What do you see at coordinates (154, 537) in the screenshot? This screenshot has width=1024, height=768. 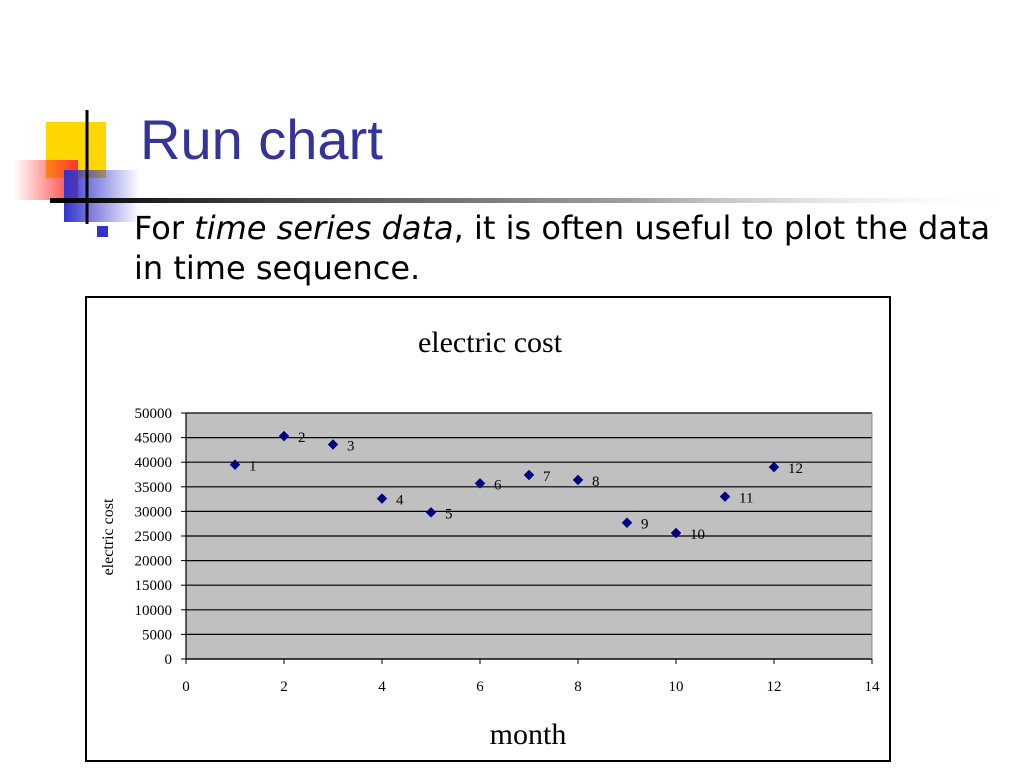 I see `y-tick-label-25000: 25000` at bounding box center [154, 537].